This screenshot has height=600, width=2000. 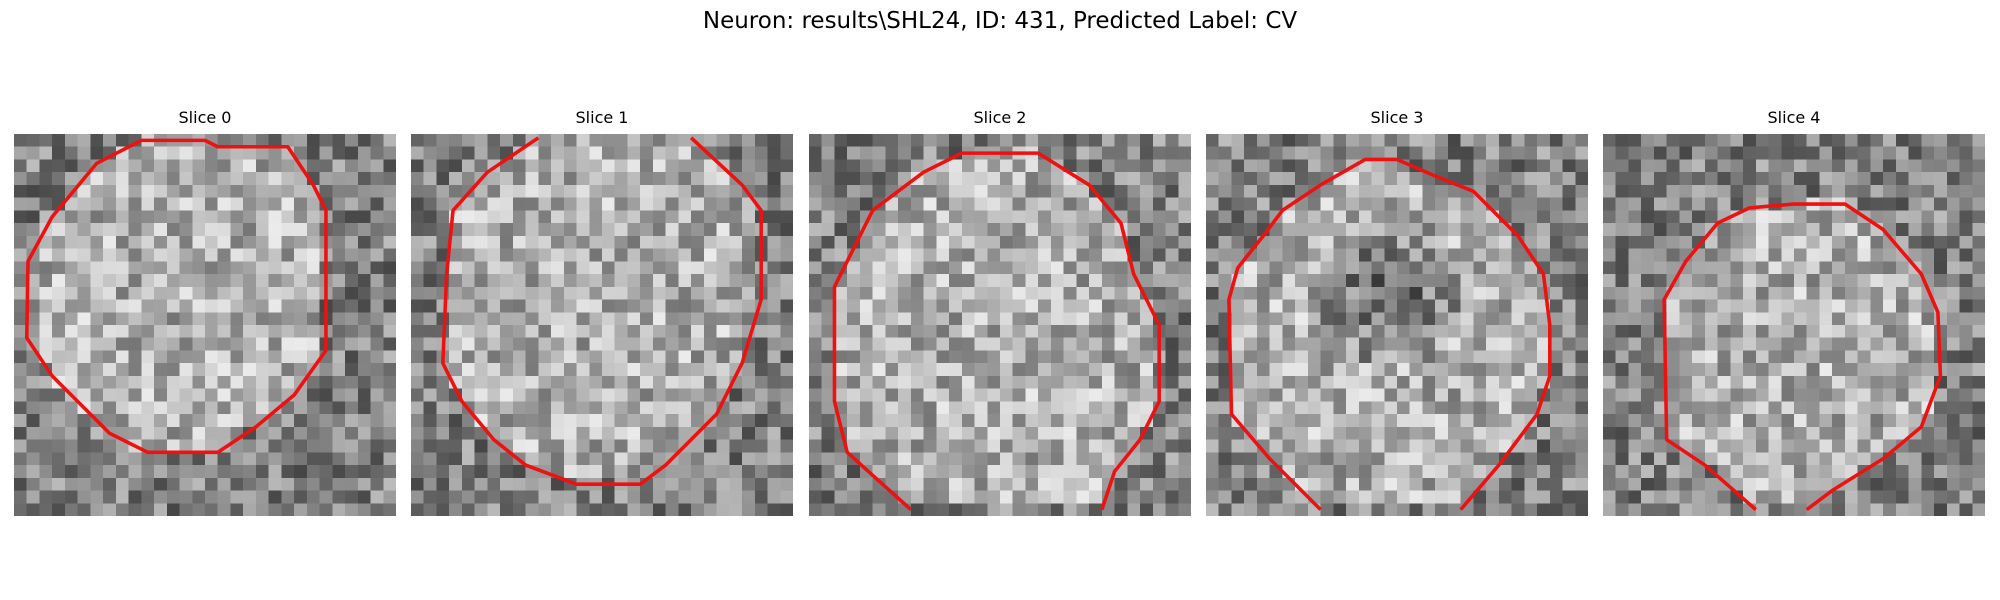 I want to click on slice-title-3: Slice 3, so click(x=1397, y=117).